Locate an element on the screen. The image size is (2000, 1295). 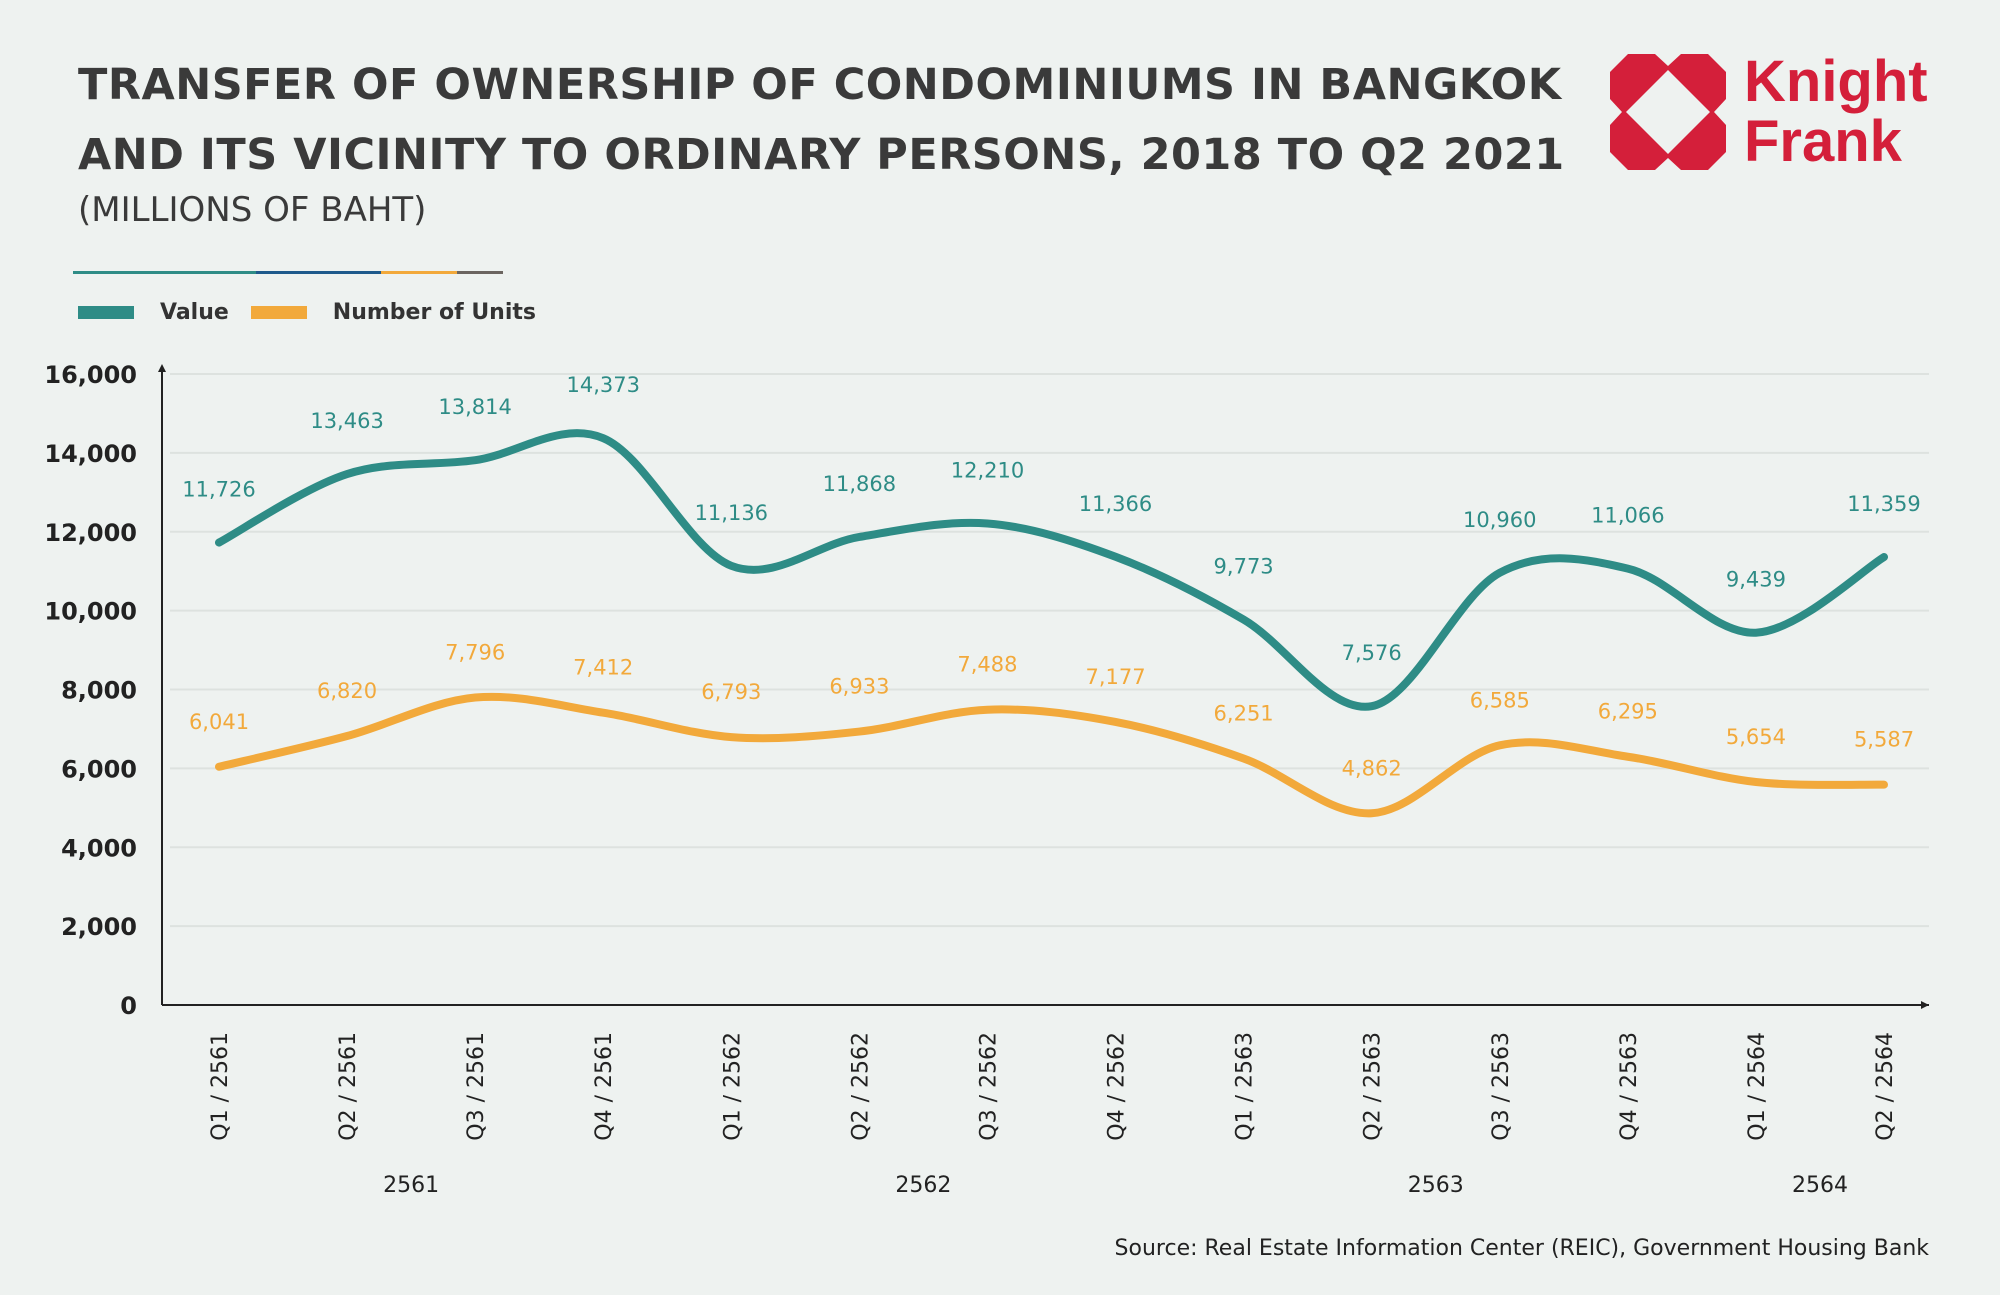
data-label: 11,868 is located at coordinates (859, 484).